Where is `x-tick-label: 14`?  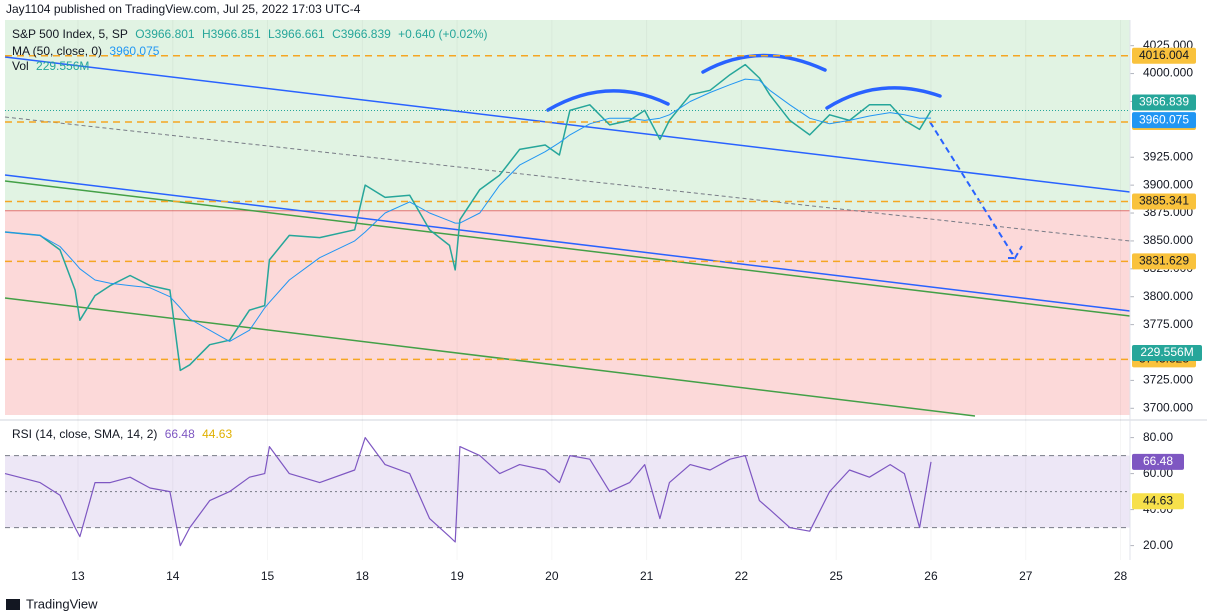
x-tick-label: 14 is located at coordinates (173, 576).